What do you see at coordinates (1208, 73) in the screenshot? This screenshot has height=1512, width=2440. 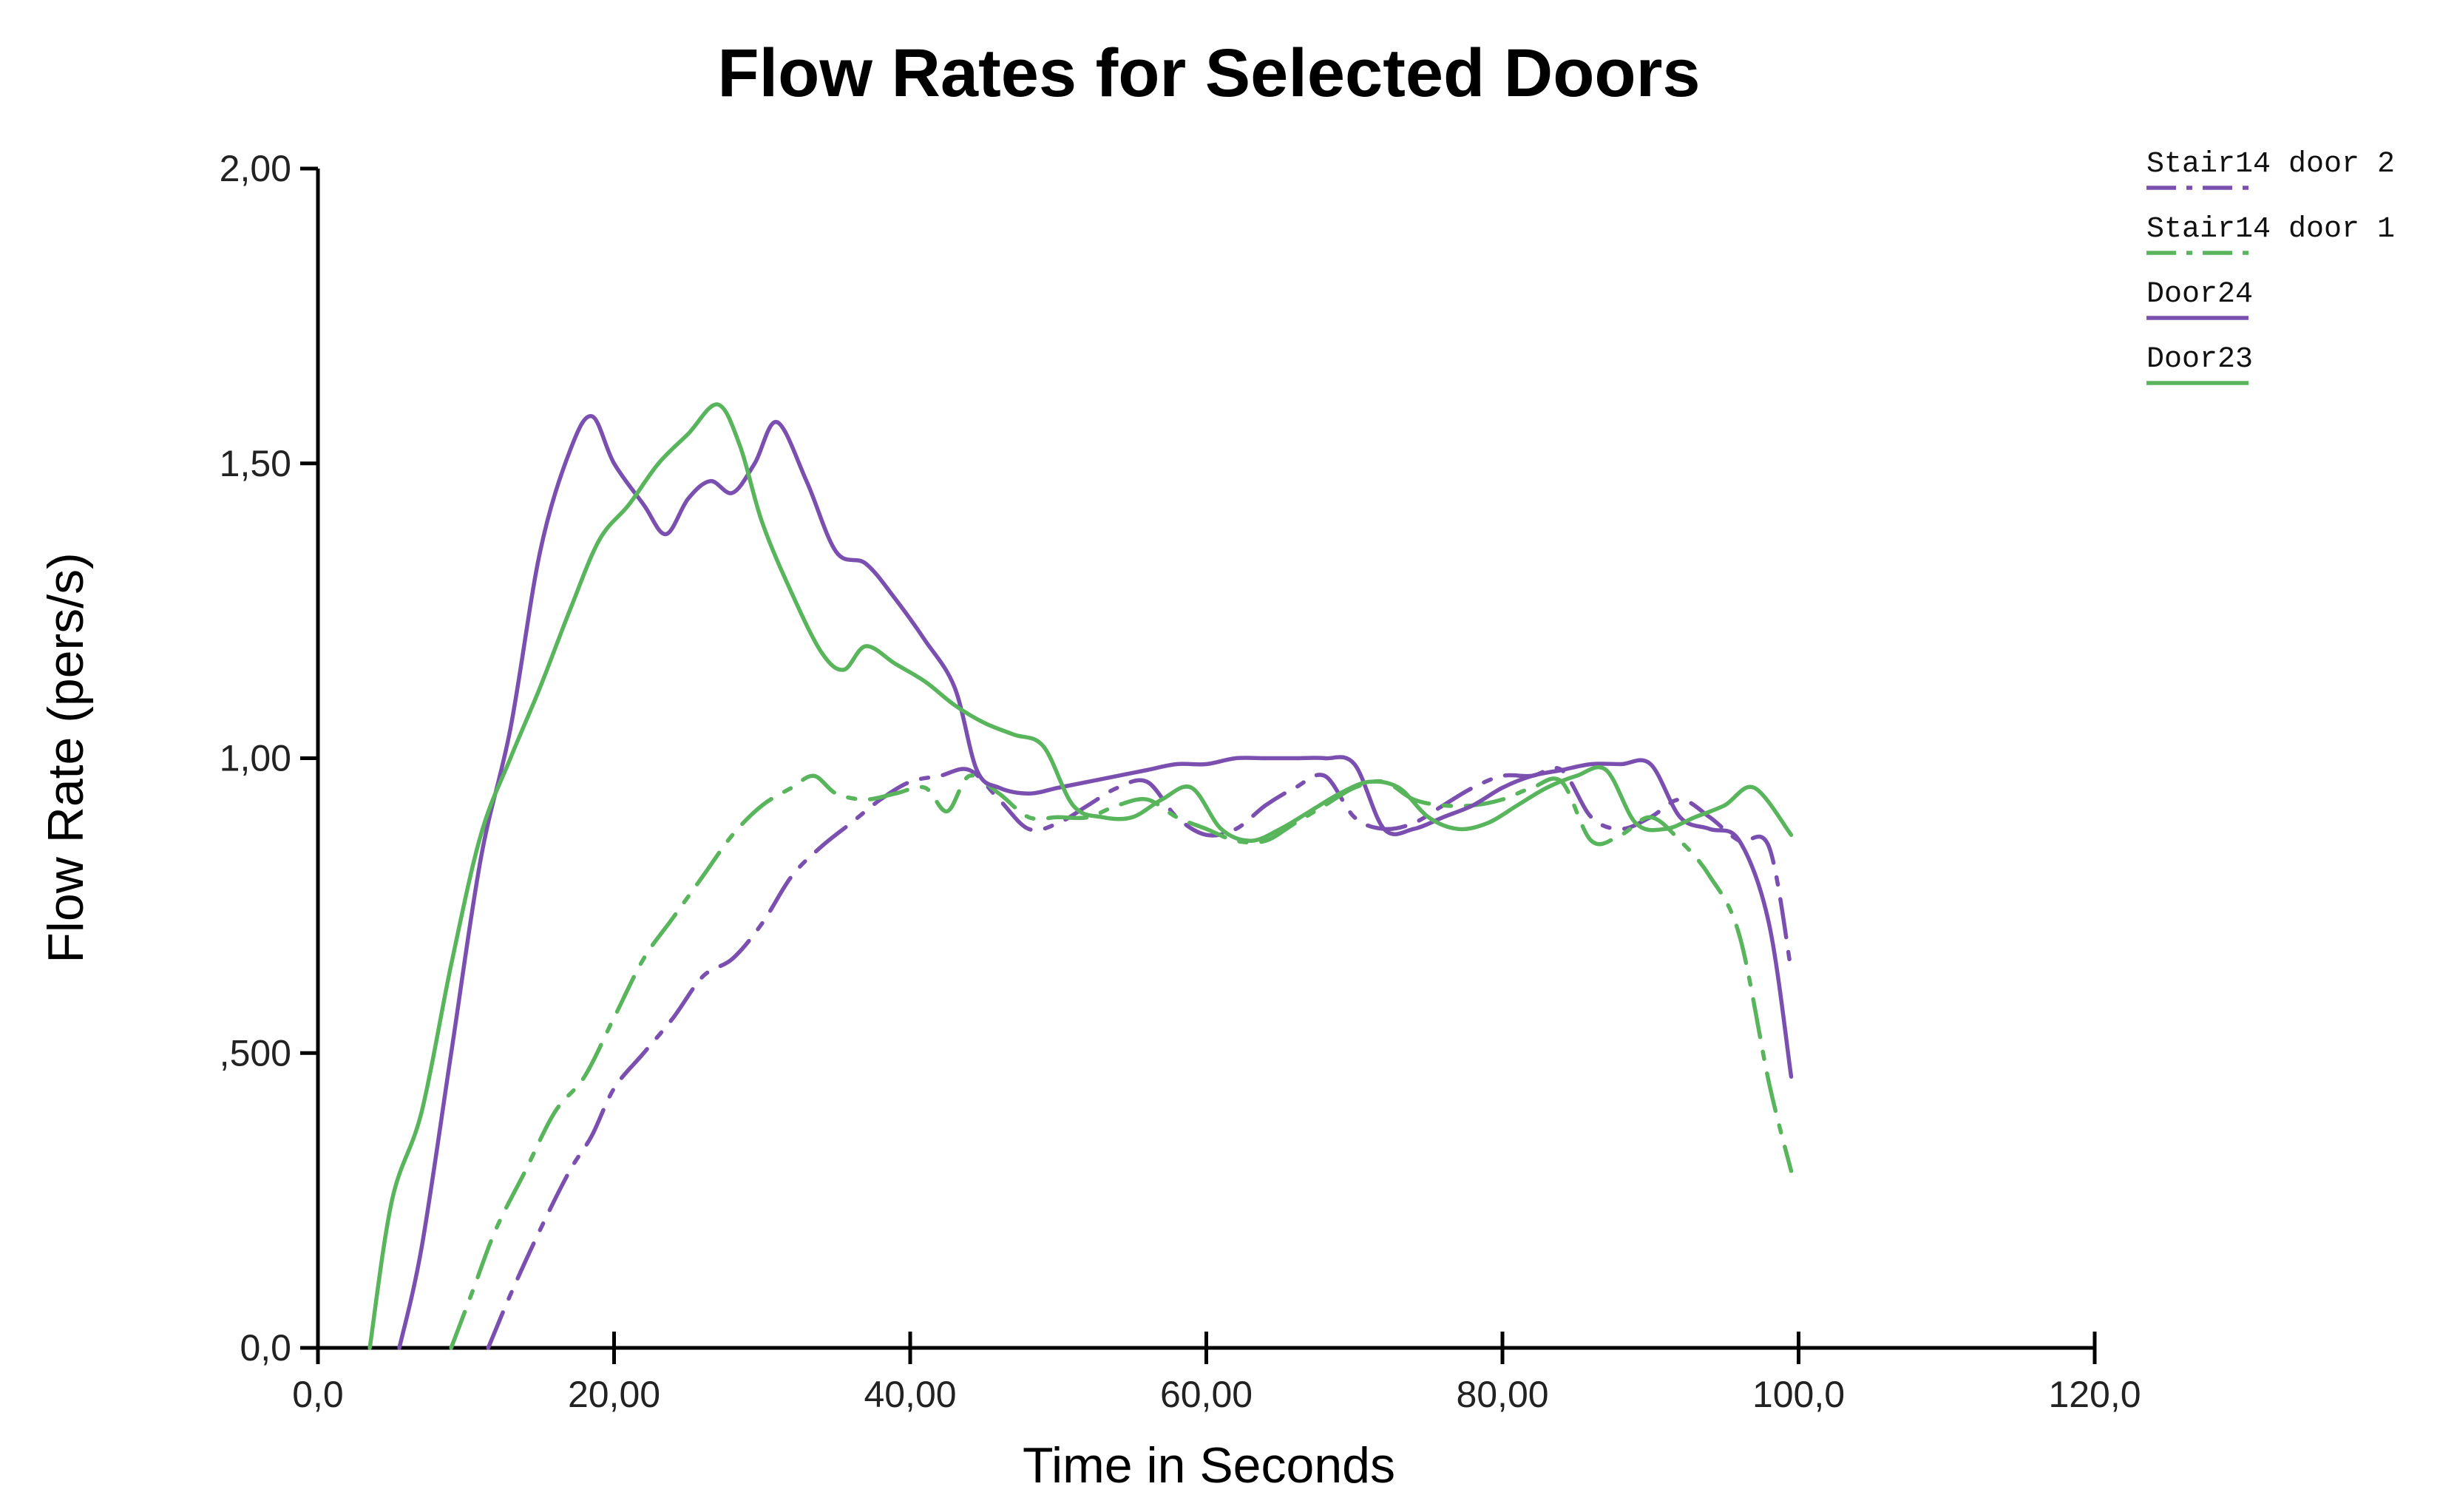 I see `chart-title: Flow Rates for Selected Doors` at bounding box center [1208, 73].